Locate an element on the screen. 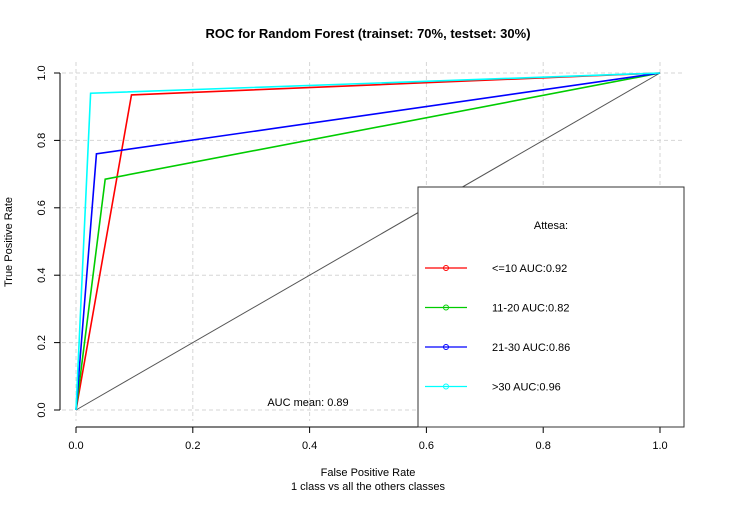 The width and height of the screenshot is (748, 521). y-tick-label: 0.0 is located at coordinates (42, 409).